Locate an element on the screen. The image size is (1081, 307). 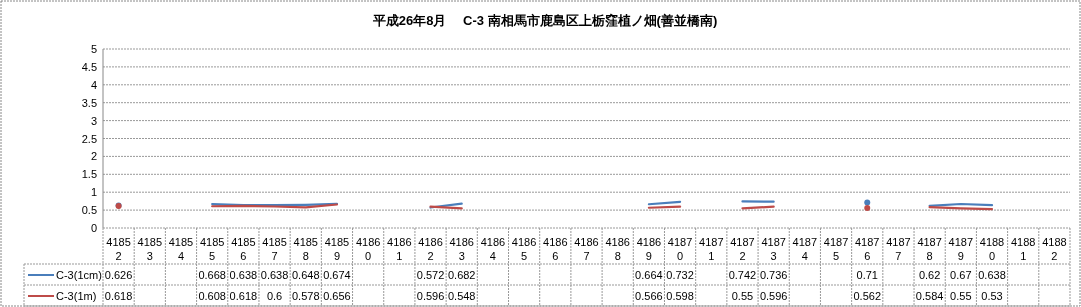
x-tick-label: 41855 is located at coordinates (212, 249).